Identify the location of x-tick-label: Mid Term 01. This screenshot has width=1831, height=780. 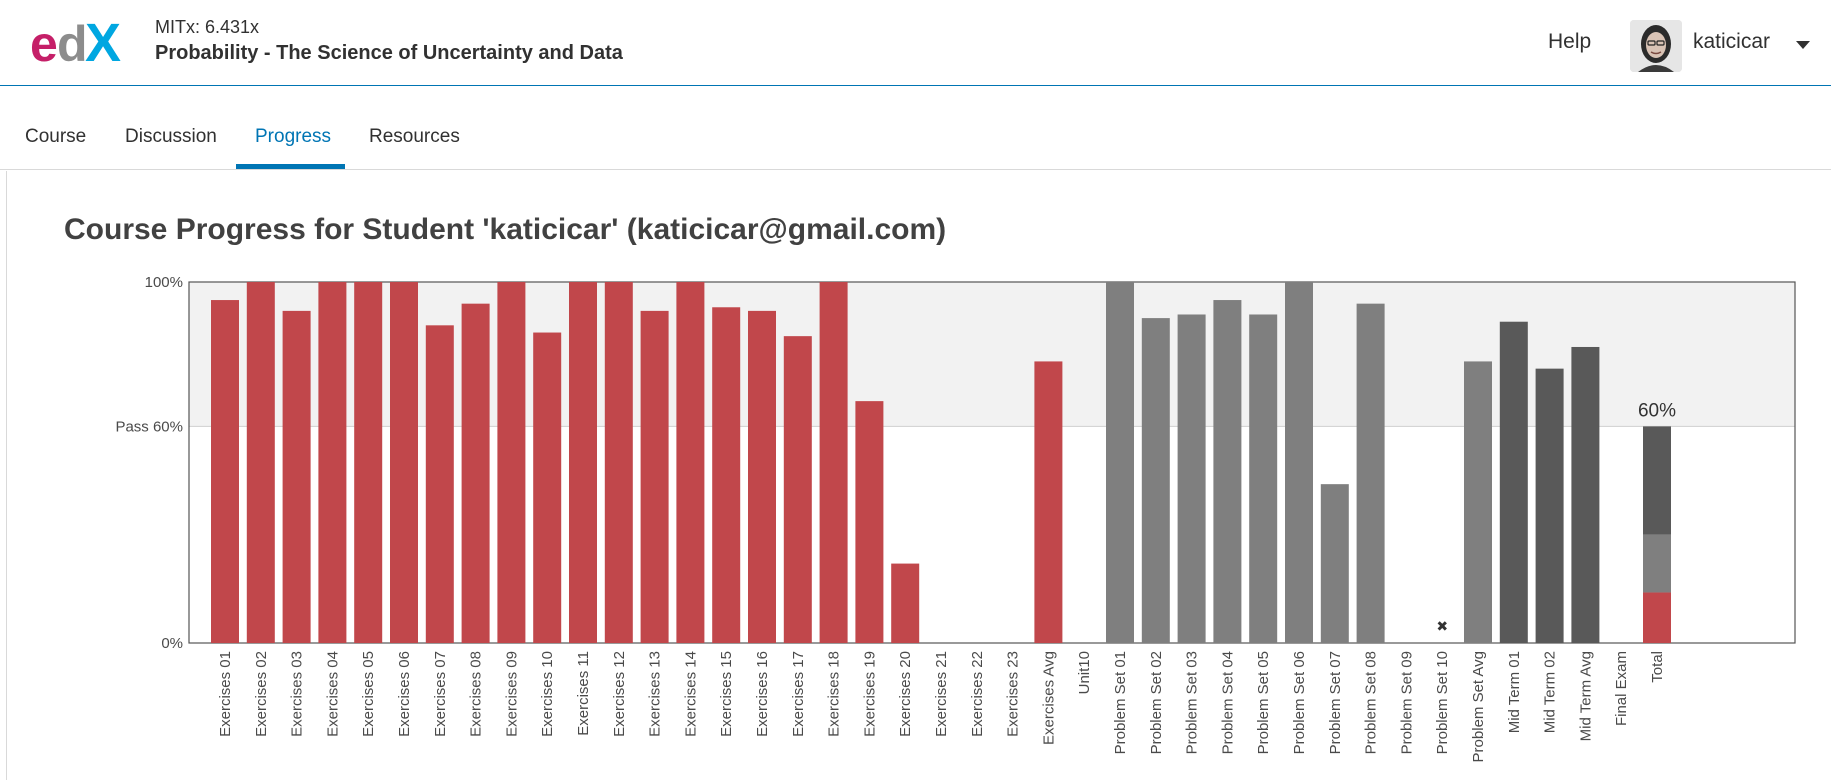
(1514, 692).